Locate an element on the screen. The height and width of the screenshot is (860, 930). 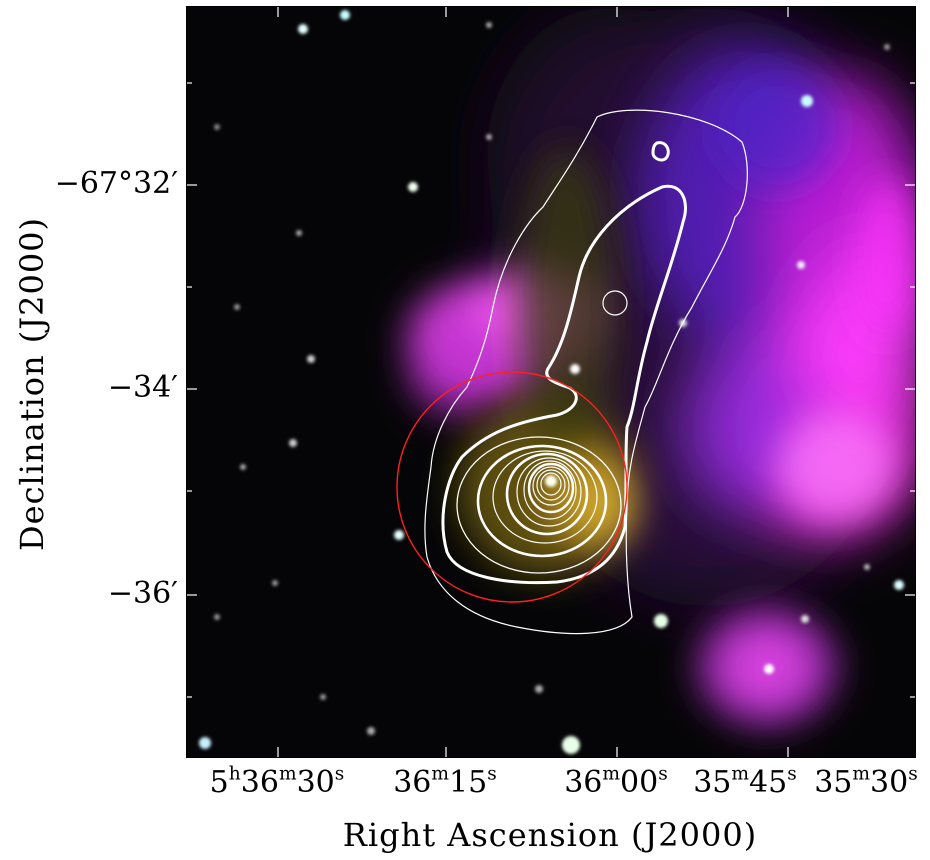
x-tick-label-2: 36m15s is located at coordinates (445, 782).